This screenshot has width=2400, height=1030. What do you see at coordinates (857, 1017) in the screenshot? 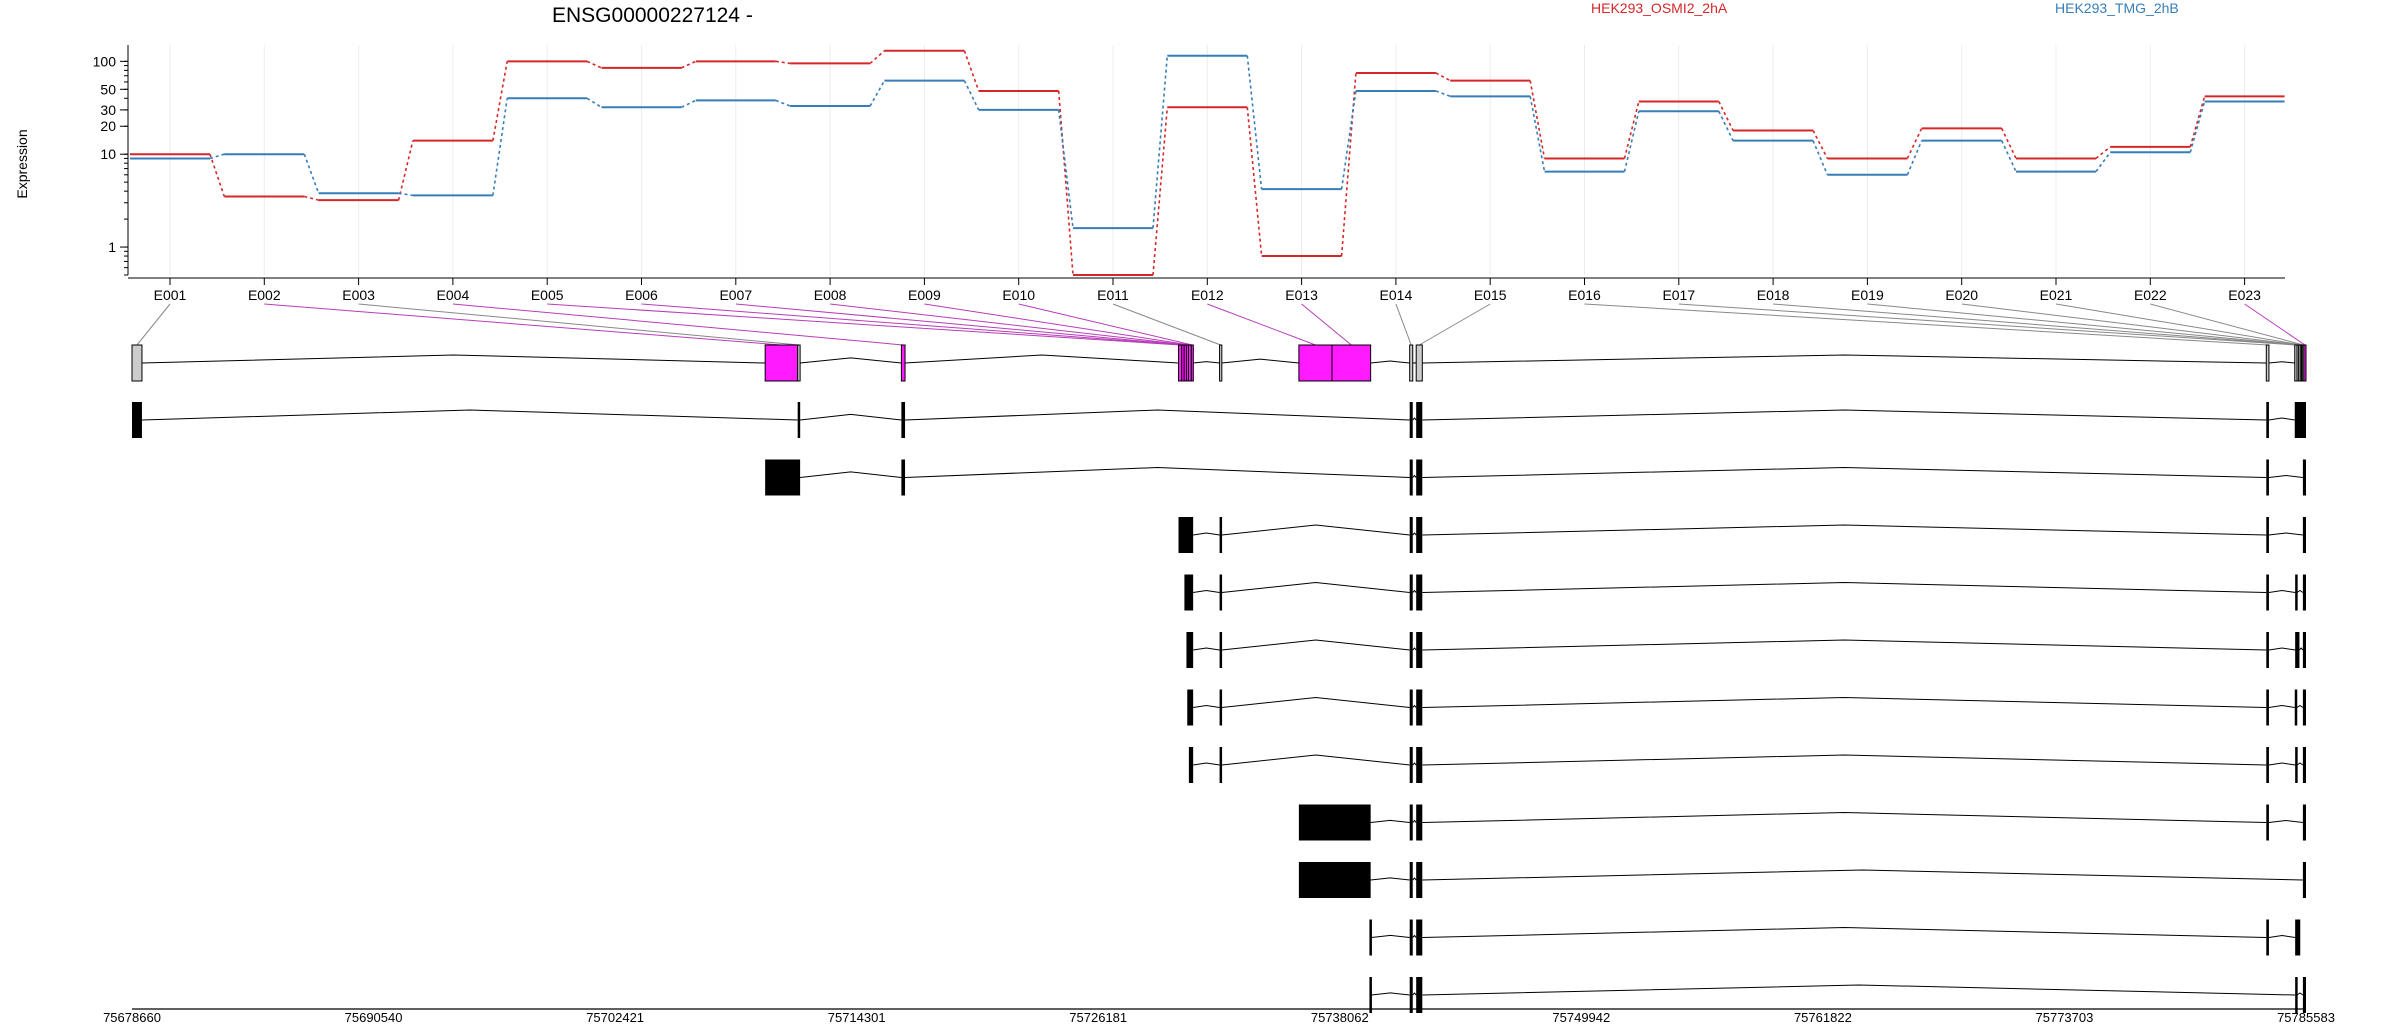
I see `genomic-tick-label: 75714301` at bounding box center [857, 1017].